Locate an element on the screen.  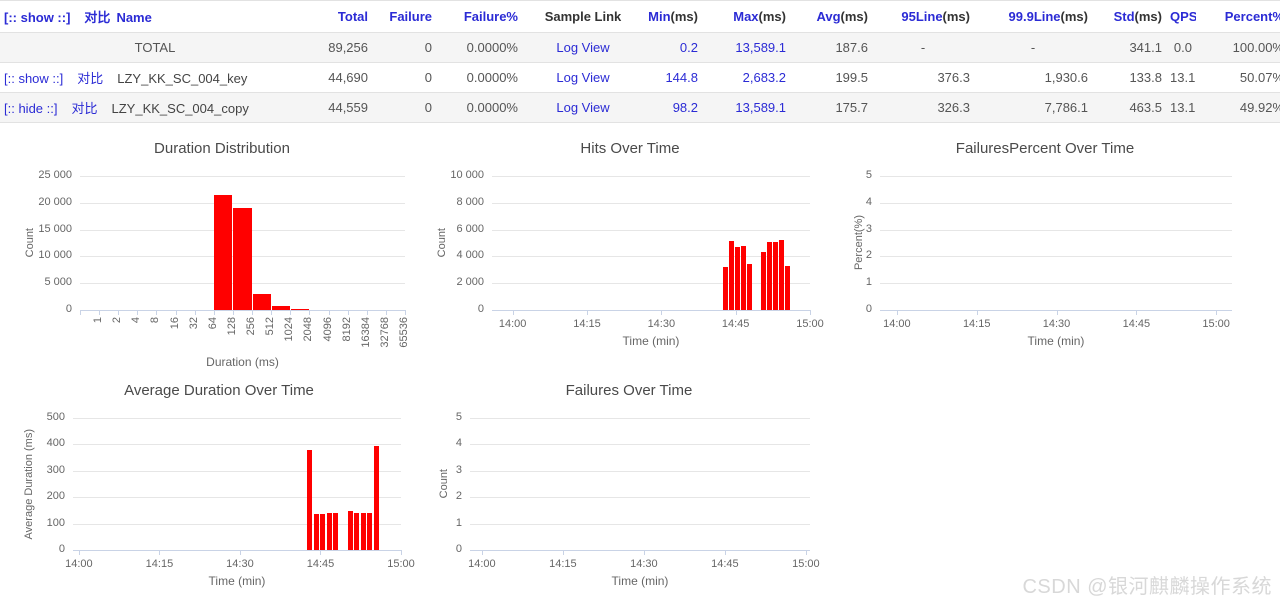
header-sort-std: Std is located at coordinates (1124, 16).